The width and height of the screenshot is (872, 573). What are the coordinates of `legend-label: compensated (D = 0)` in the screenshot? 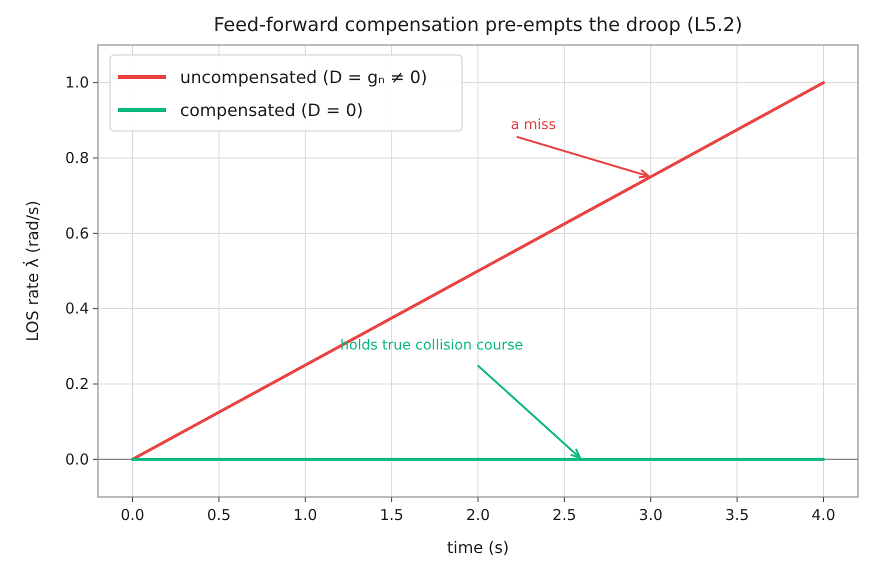 It's located at (272, 111).